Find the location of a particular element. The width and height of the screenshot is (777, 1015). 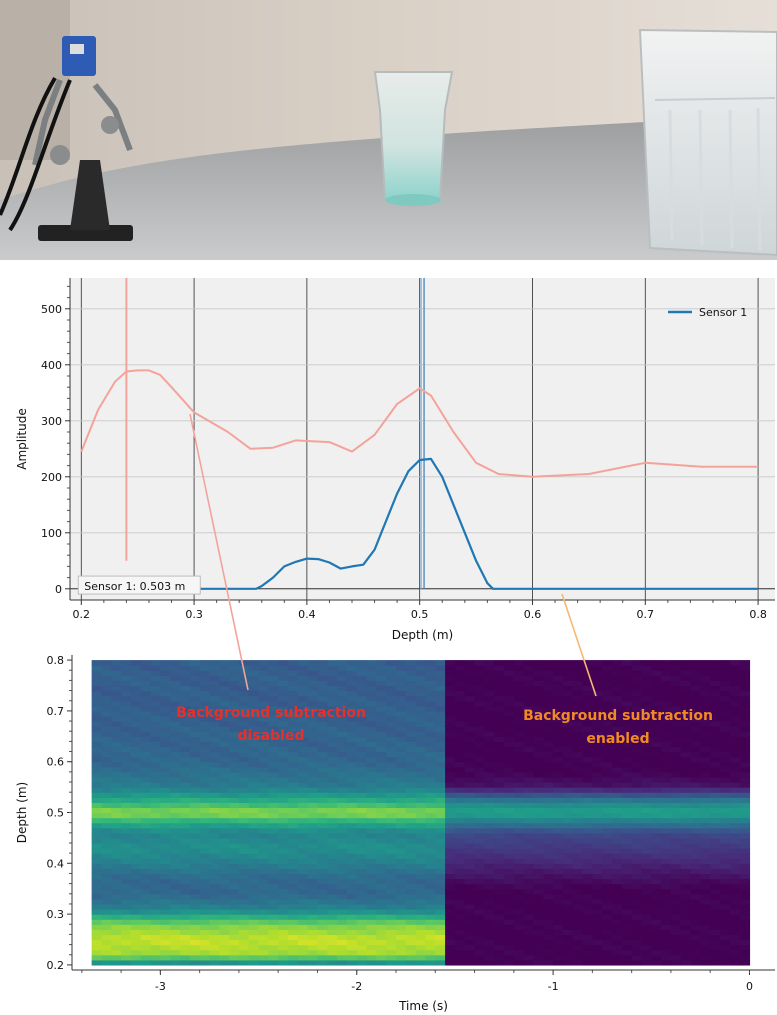

y-tick-label: 0.2 is located at coordinates (56, 965).